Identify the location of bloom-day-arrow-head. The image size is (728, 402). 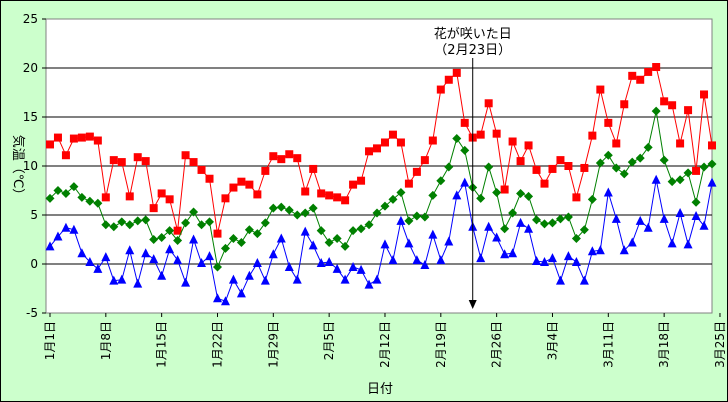
(472, 304).